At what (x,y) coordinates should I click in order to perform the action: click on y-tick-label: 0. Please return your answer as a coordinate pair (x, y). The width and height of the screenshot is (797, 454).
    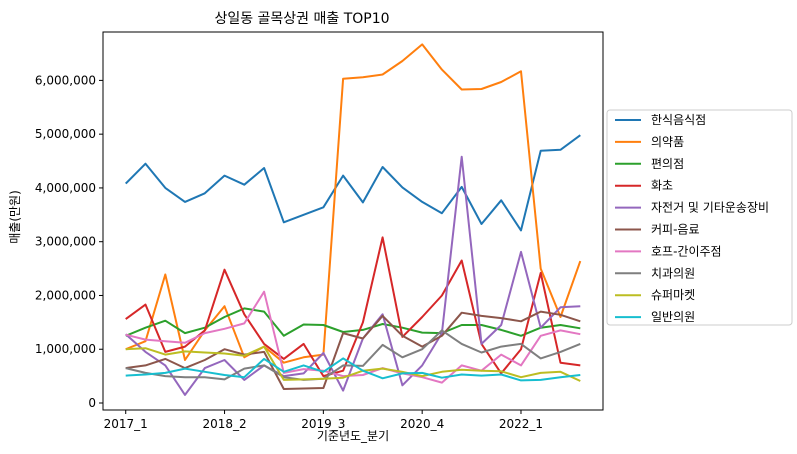
    Looking at the image, I should click on (92, 403).